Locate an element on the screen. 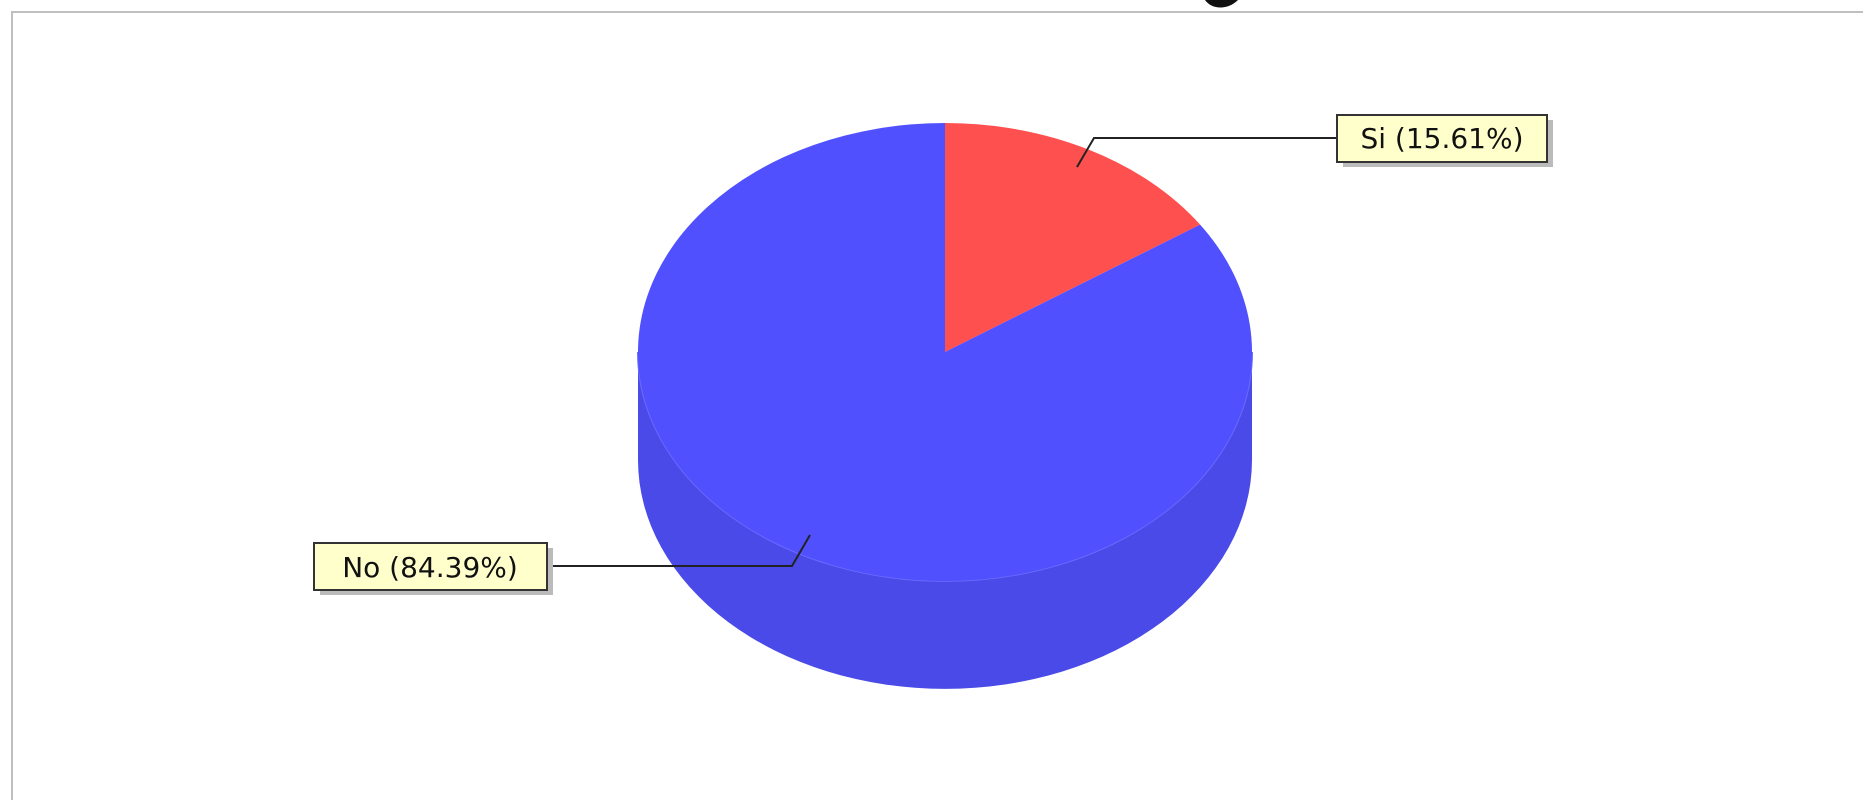  pie-side-no is located at coordinates (945, 520).